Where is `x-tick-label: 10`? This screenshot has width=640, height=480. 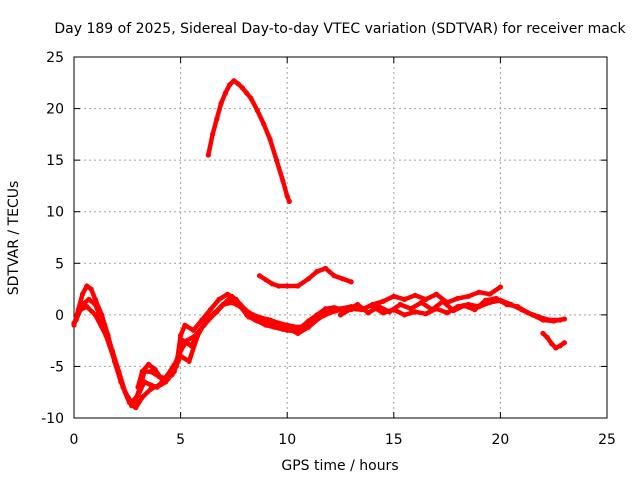
x-tick-label: 10 is located at coordinates (287, 440).